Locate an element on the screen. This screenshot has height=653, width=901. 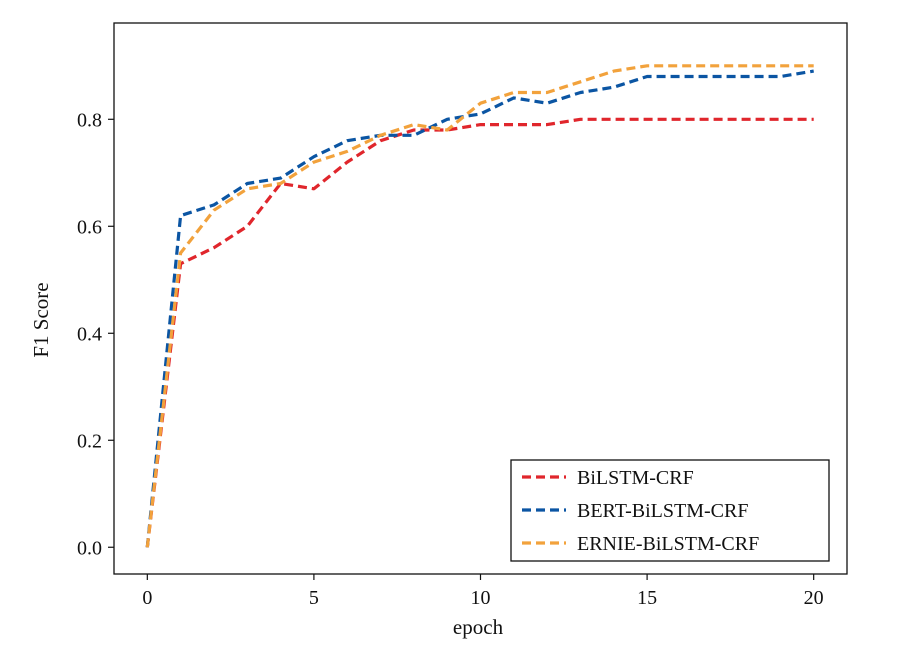
x-tick-label: 5 is located at coordinates (314, 598).